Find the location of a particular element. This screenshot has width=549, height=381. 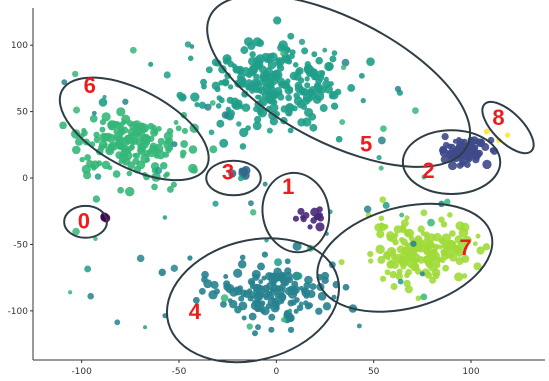

x-tick-label: 50 is located at coordinates (374, 372).